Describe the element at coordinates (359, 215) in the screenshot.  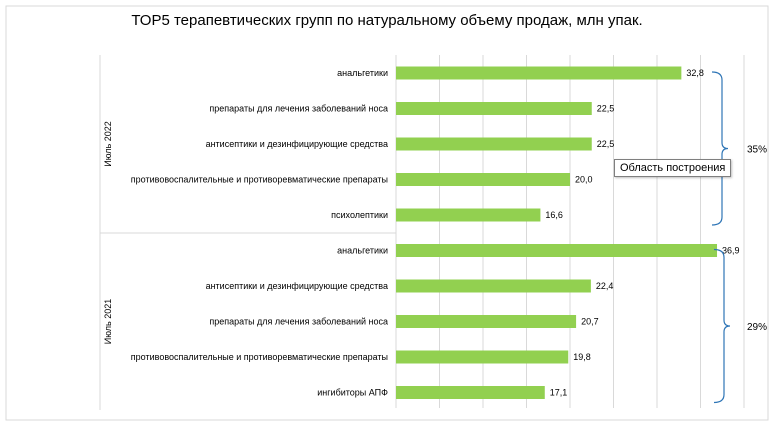
I see `category-label: психолептики` at that location.